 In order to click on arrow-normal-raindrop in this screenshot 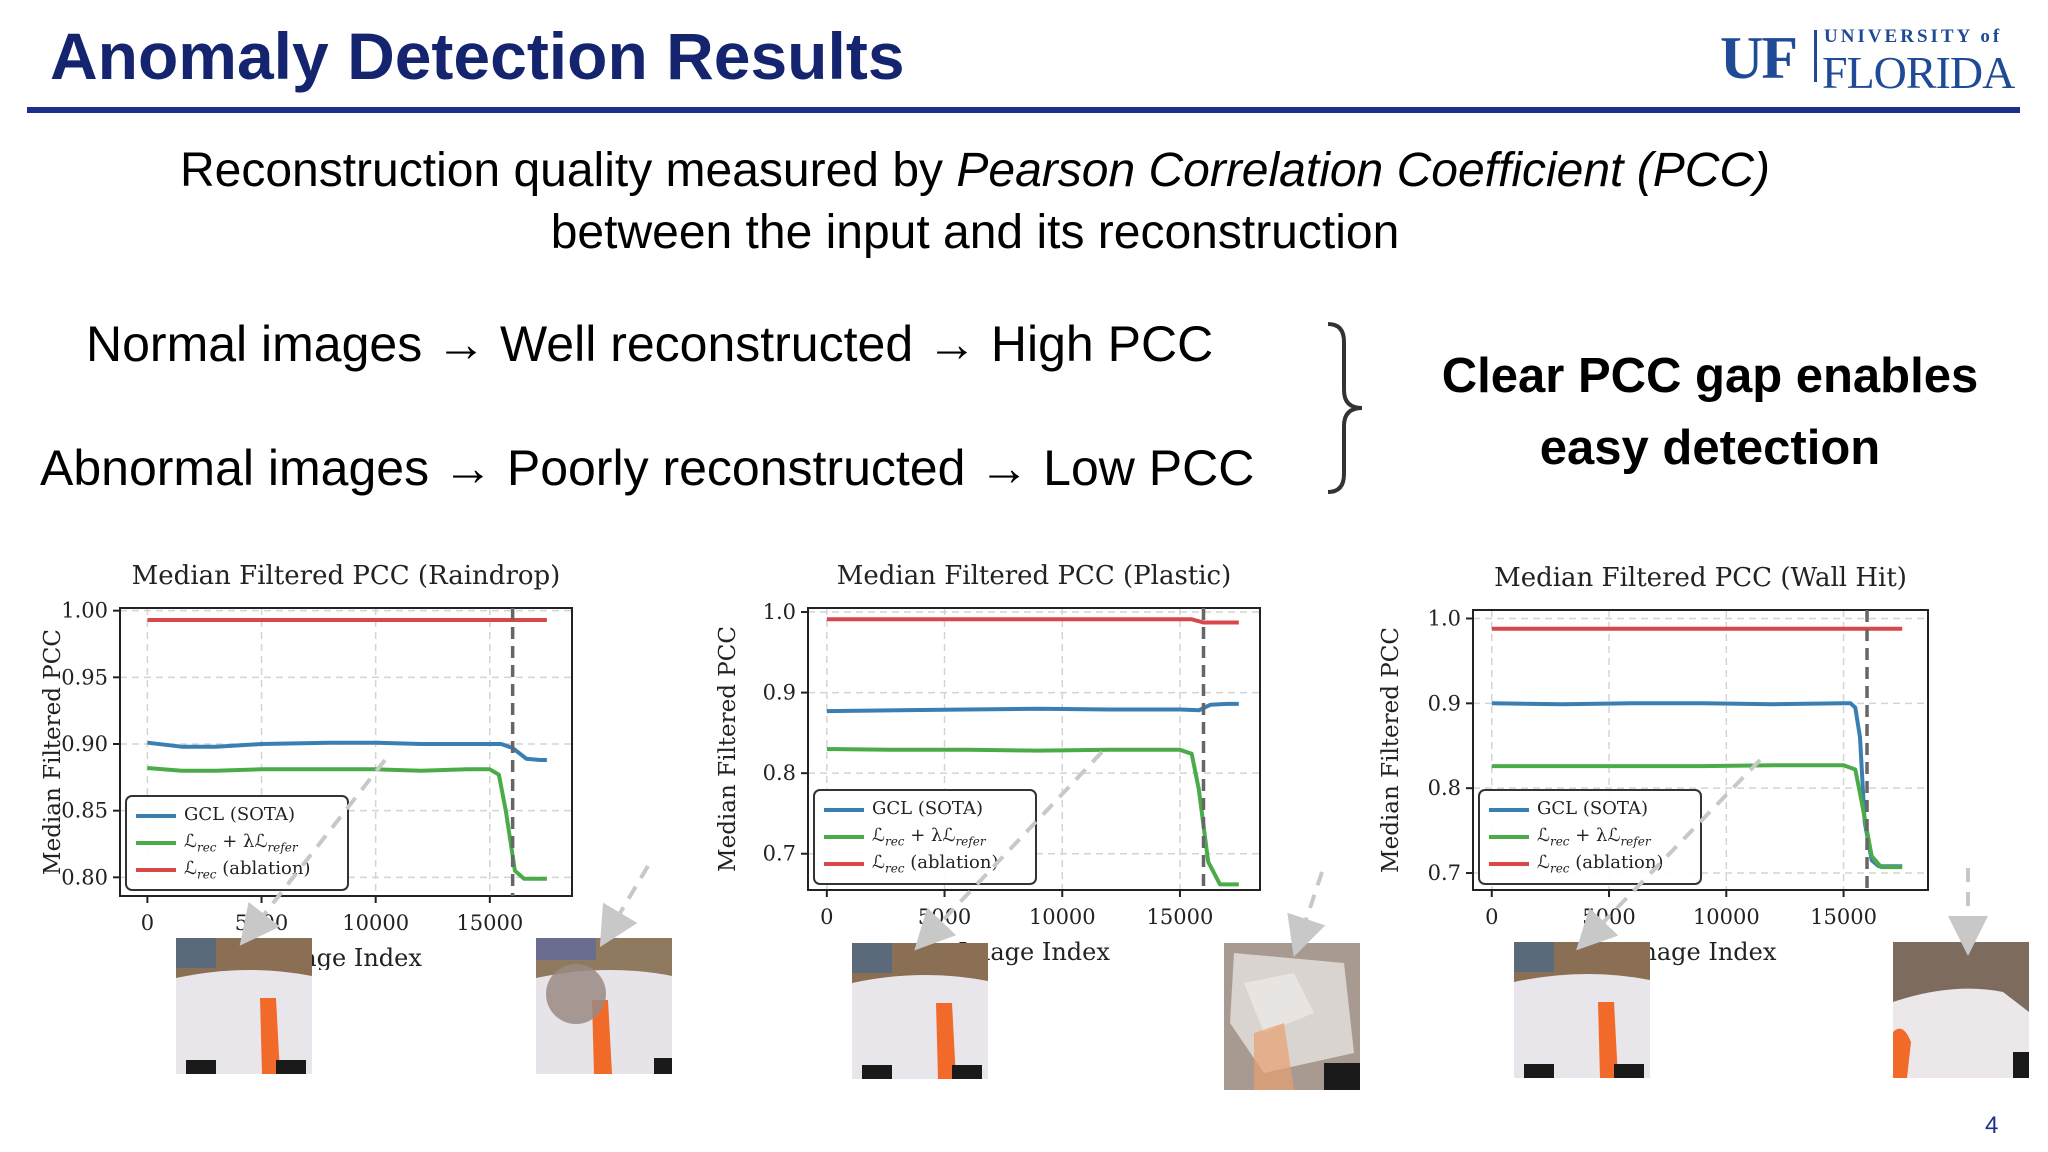, I will do `click(313, 852)`.